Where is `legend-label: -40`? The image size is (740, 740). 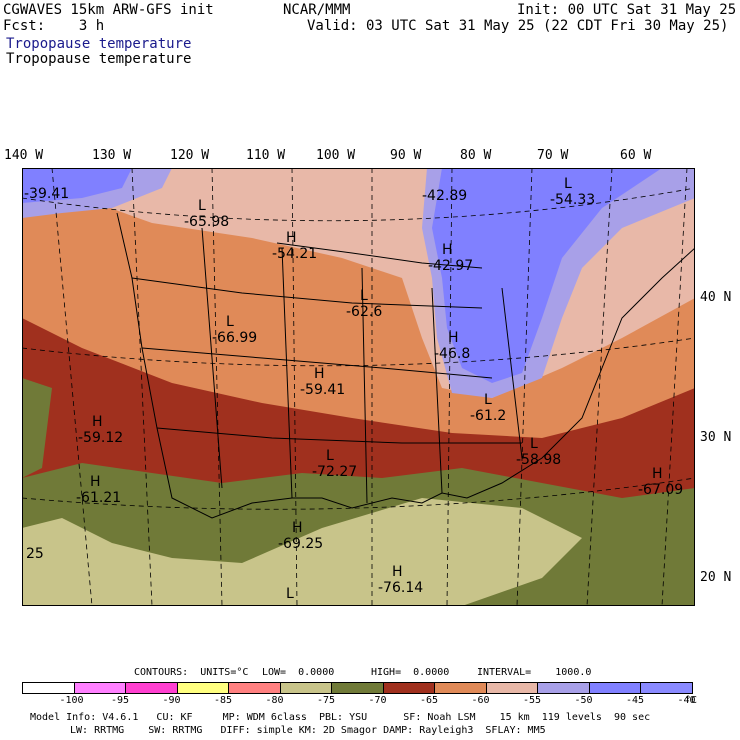
legend-label: -40 is located at coordinates (686, 700).